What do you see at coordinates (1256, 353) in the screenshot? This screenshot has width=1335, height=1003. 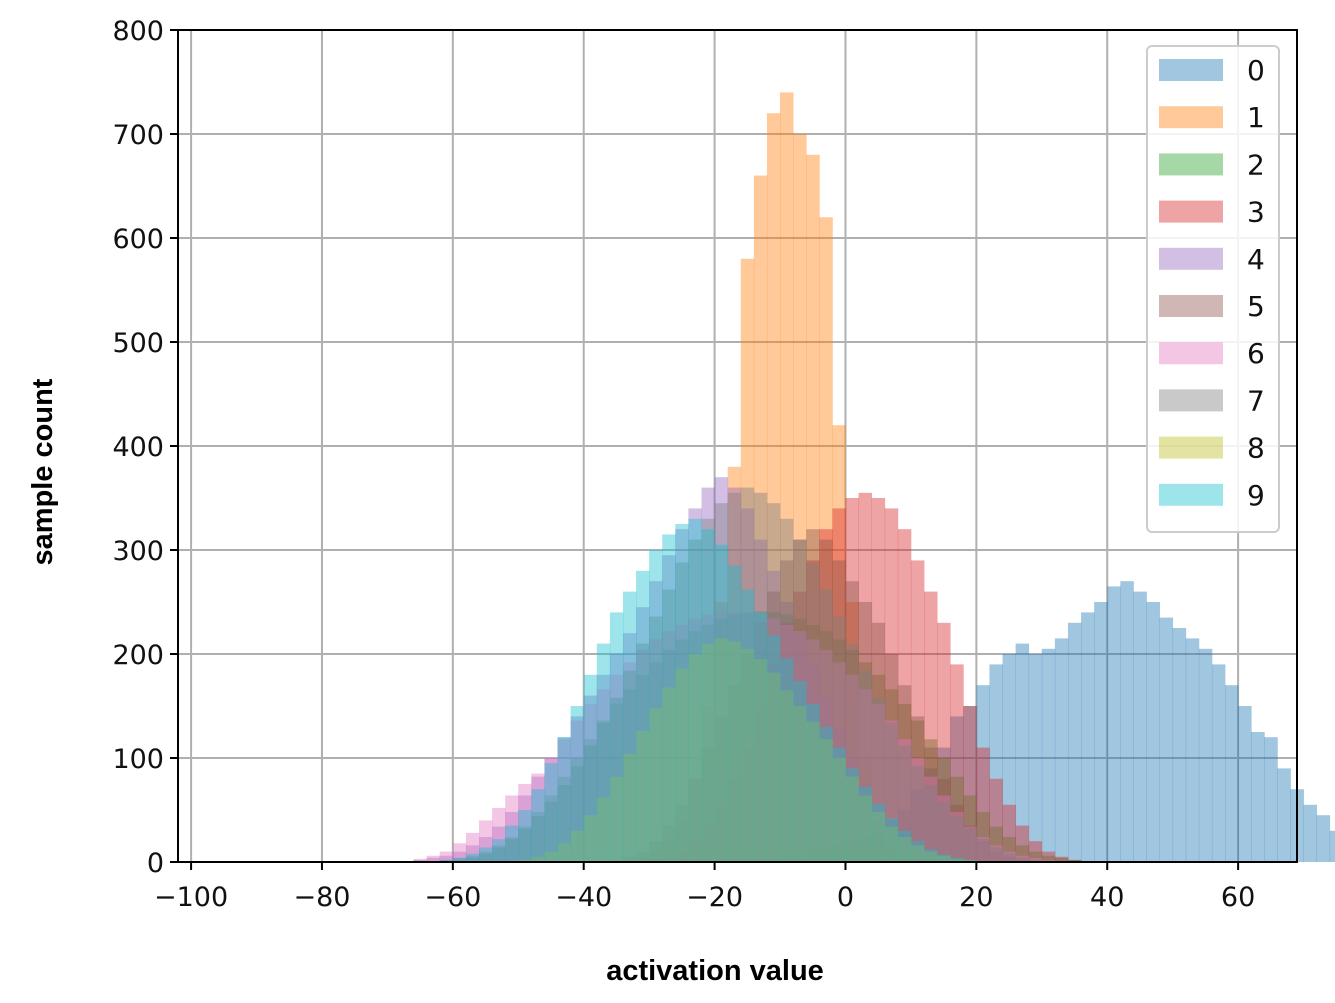 I see `legend-label-6: 6` at bounding box center [1256, 353].